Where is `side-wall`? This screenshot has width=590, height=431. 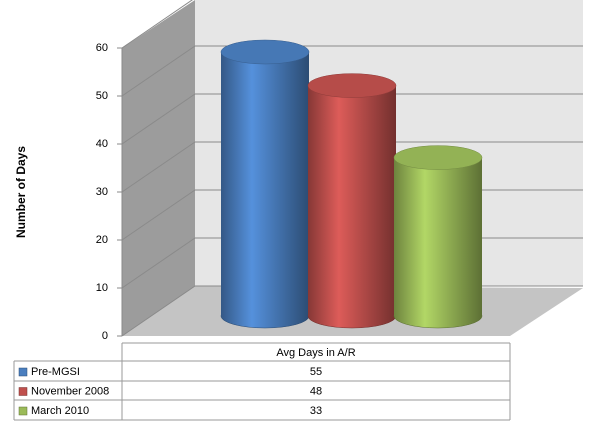
side-wall is located at coordinates (158, 168).